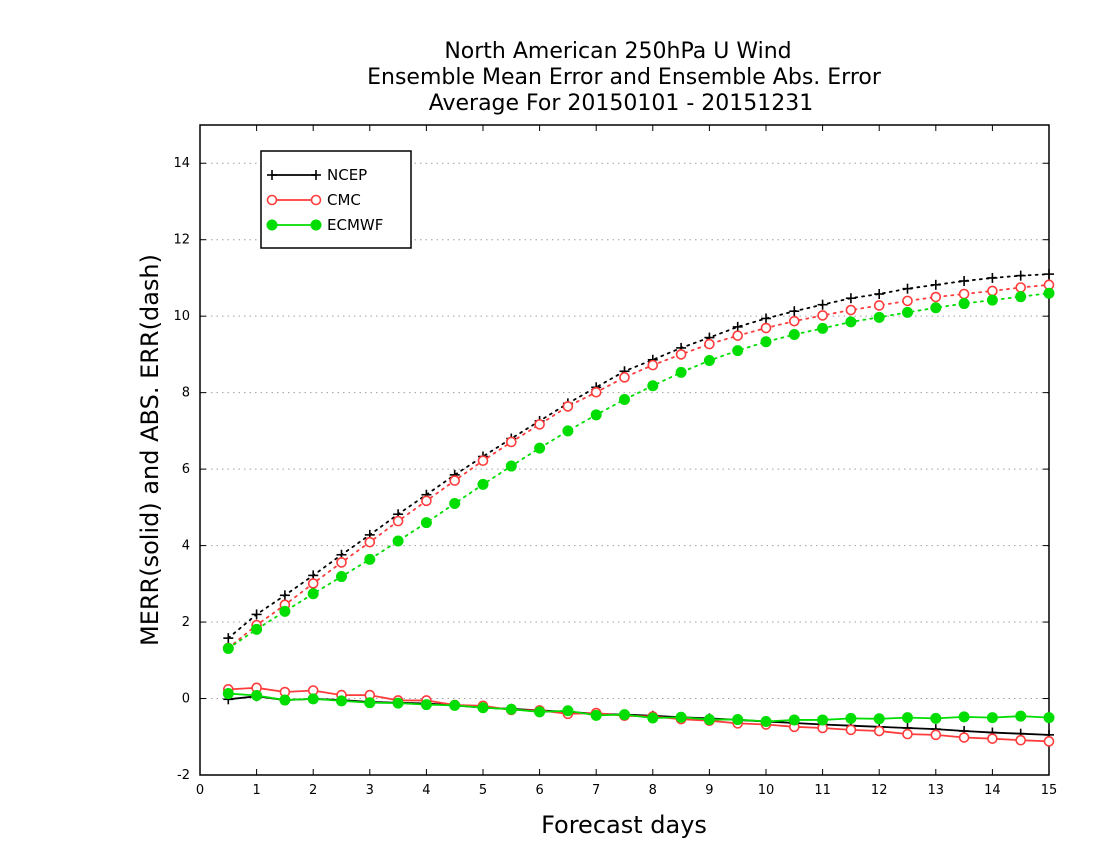  What do you see at coordinates (879, 790) in the screenshot?
I see `x-tick-label-12: 12` at bounding box center [879, 790].